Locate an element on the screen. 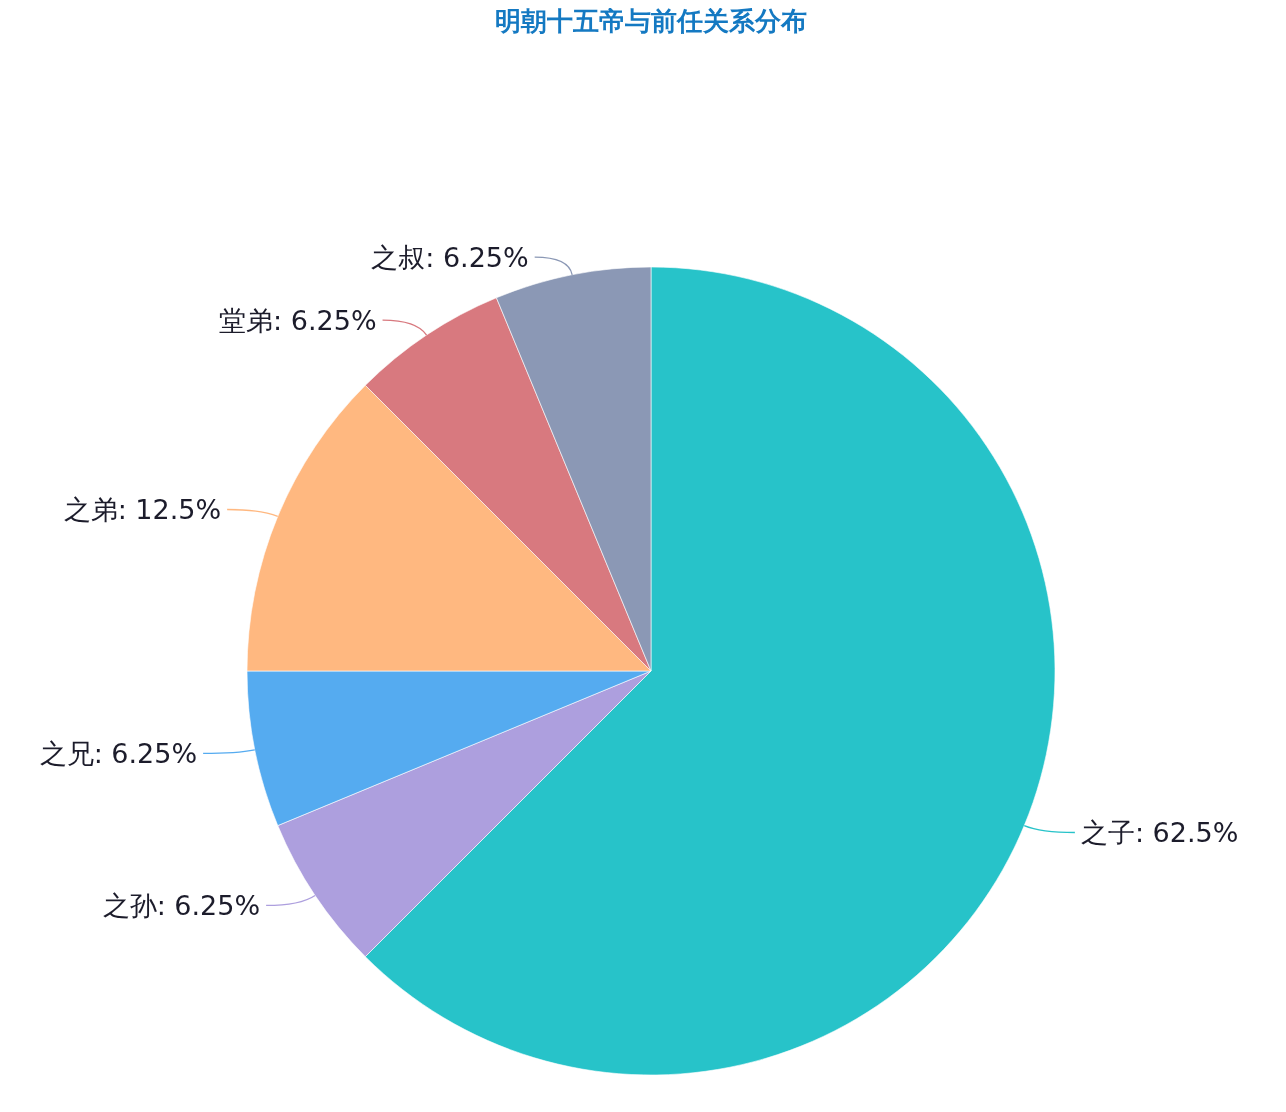  slice-label: 之子: 62.5% is located at coordinates (1159, 832).